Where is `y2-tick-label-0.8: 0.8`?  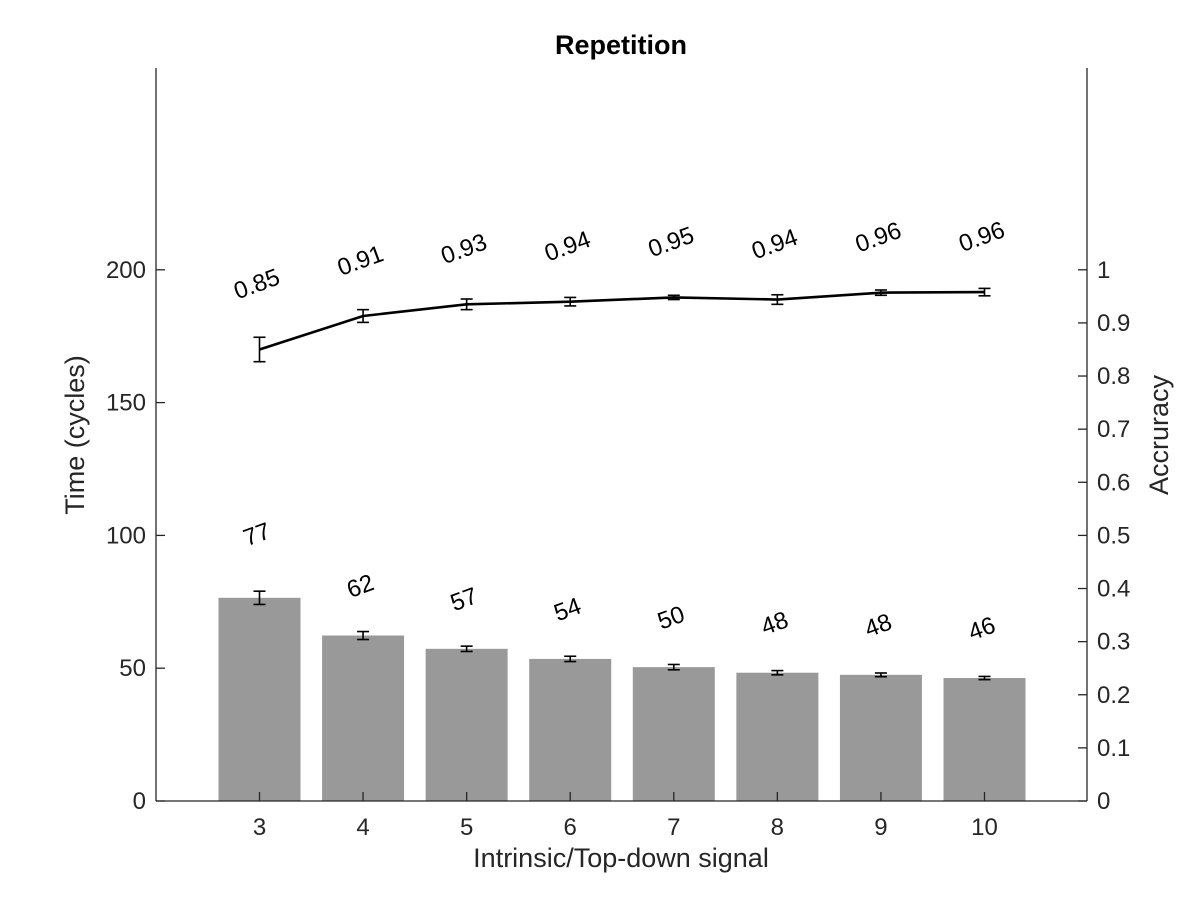 y2-tick-label-0.8: 0.8 is located at coordinates (1113, 376).